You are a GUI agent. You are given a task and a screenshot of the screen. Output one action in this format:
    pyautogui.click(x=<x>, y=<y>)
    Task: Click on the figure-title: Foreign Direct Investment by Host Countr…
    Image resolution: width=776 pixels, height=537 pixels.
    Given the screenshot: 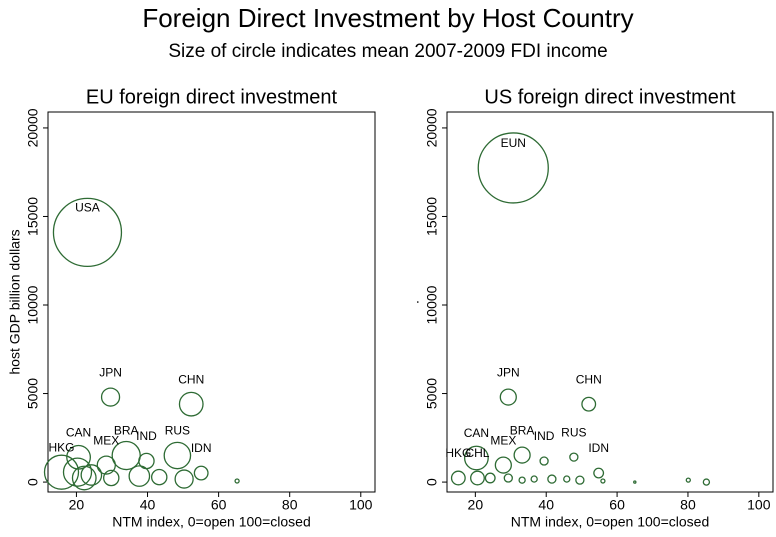 What is the action you would take?
    pyautogui.click(x=387, y=18)
    